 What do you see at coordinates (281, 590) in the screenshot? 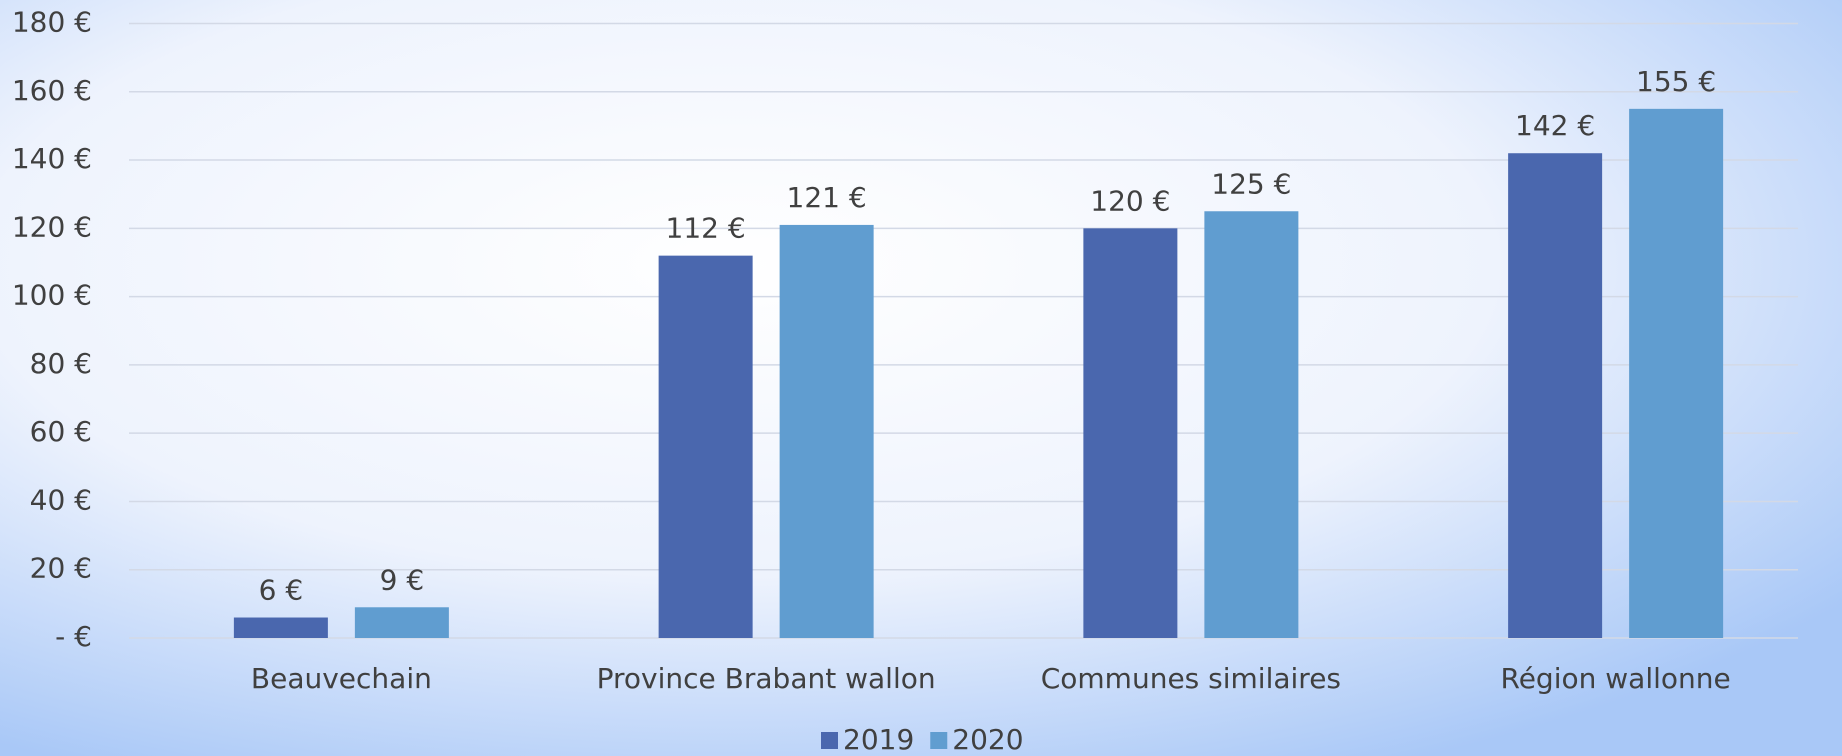
I see `data-label: 6 €` at bounding box center [281, 590].